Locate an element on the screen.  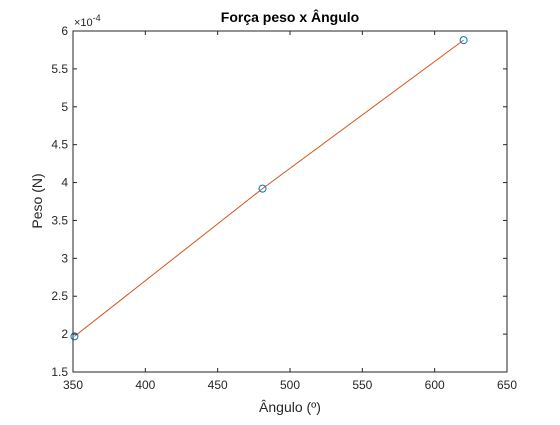
y-tick-label: 4 is located at coordinates (64, 183).